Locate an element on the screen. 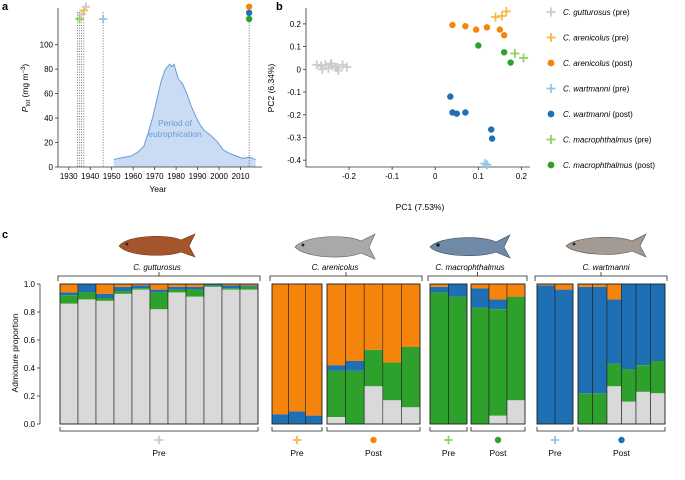 Image resolution: width=685 pixels, height=480 pixels. a-y-tick-label: 20 is located at coordinates (48, 143).